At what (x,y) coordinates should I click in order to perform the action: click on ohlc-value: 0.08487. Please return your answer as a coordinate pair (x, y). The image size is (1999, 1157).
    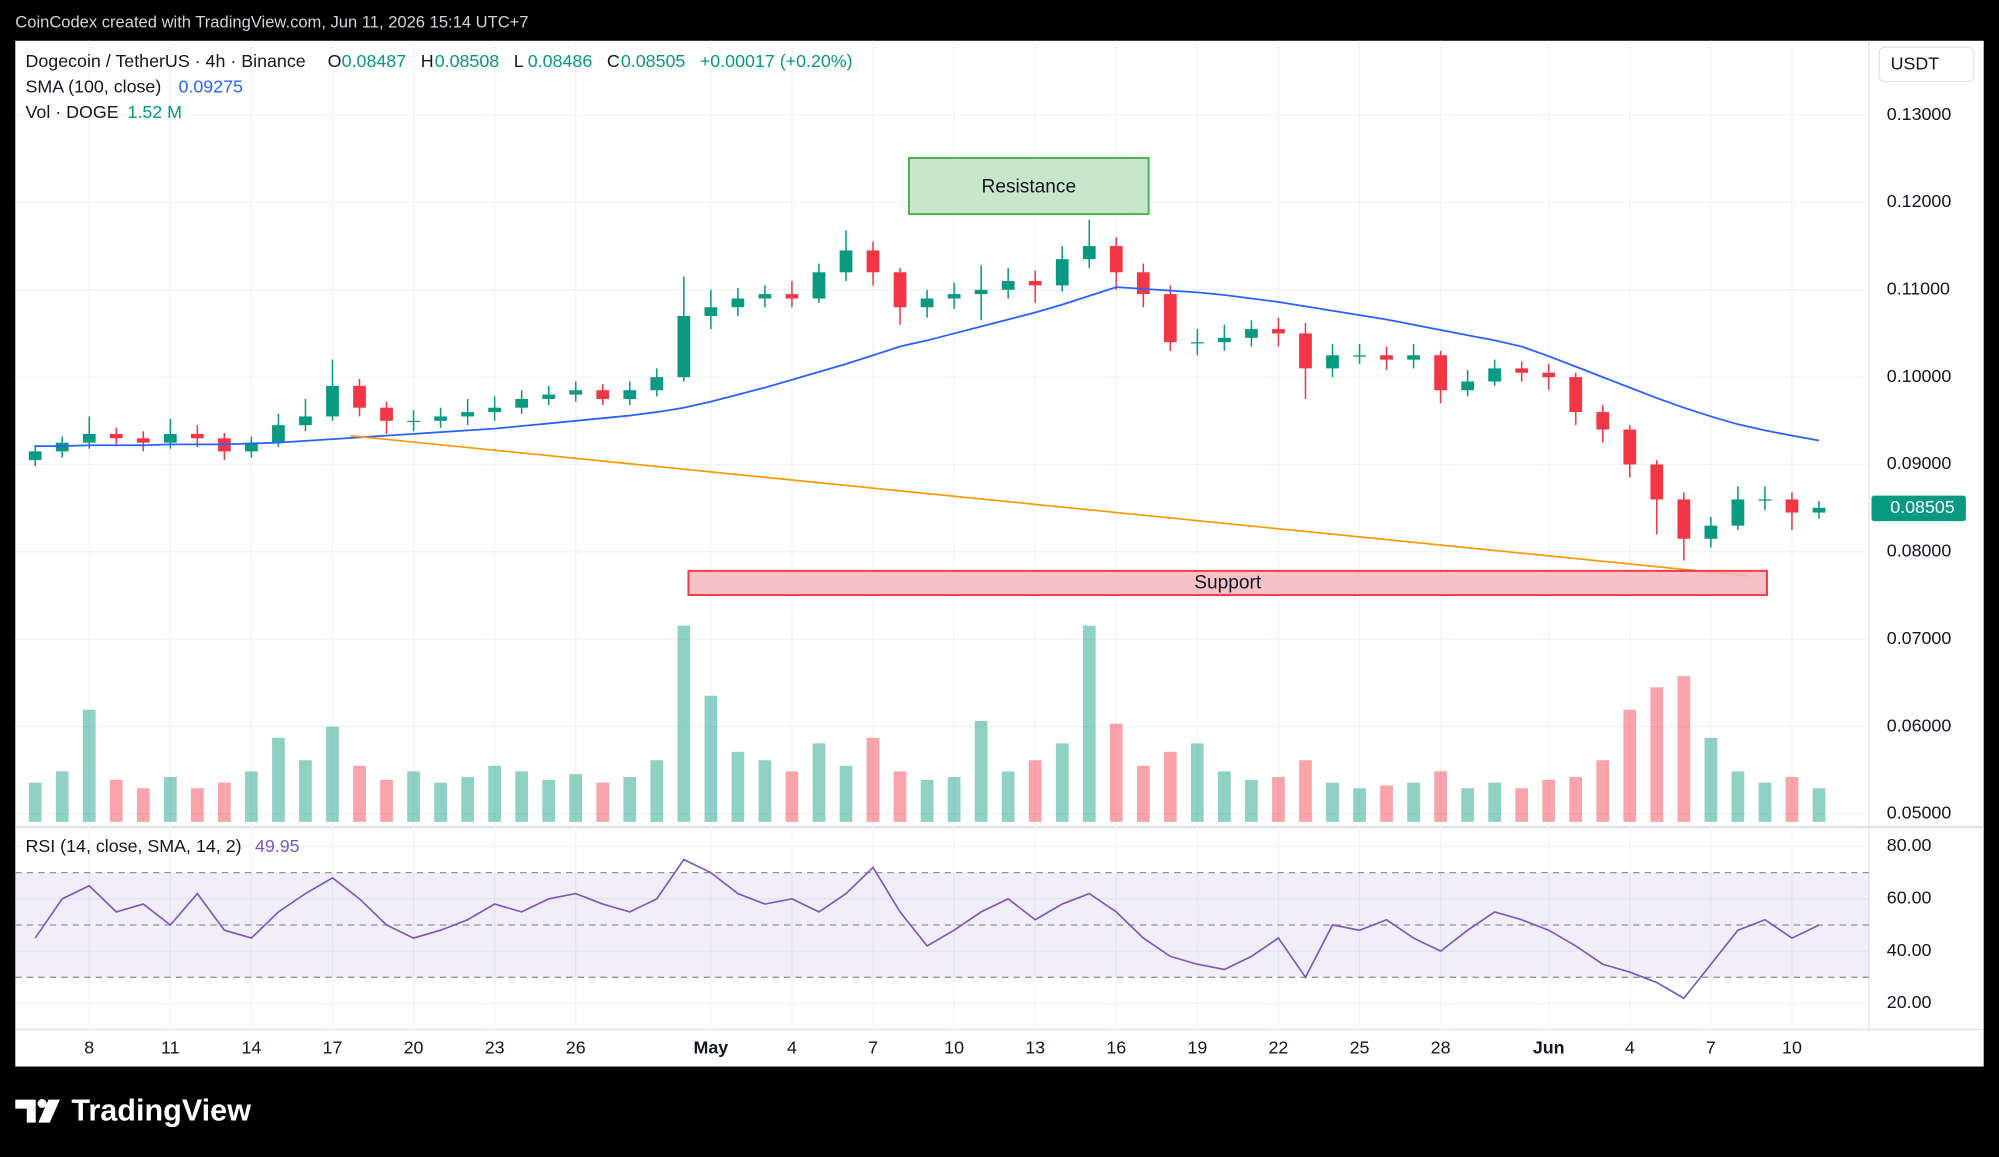
    Looking at the image, I should click on (374, 61).